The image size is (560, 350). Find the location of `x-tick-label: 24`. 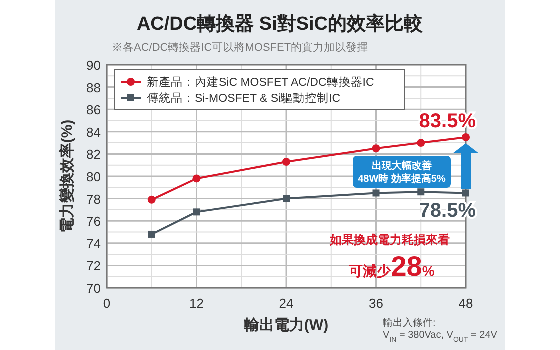

x-tick-label: 24 is located at coordinates (286, 303).